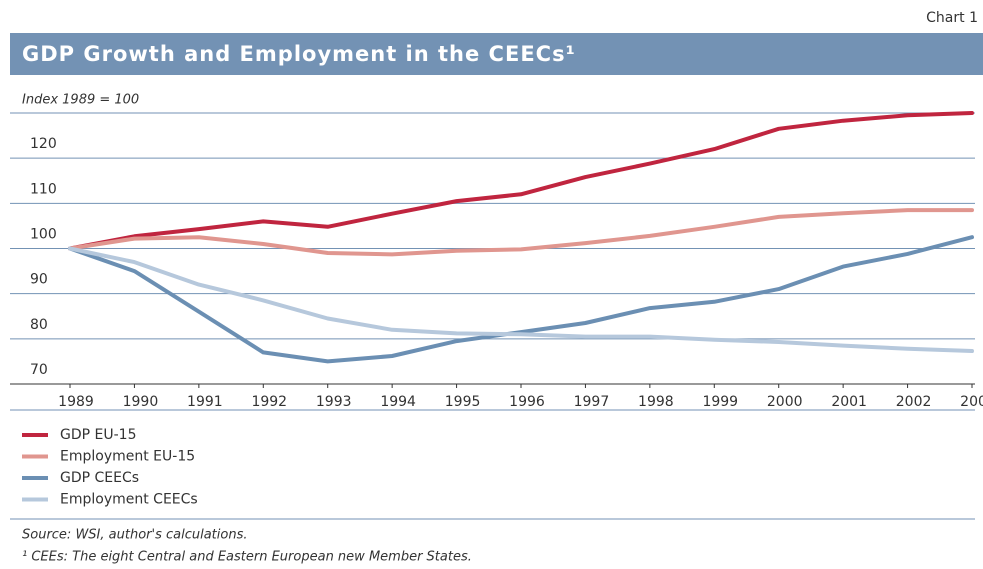 Image resolution: width=983 pixels, height=569 pixels. What do you see at coordinates (39, 370) in the screenshot?
I see `y-tick-label: 70` at bounding box center [39, 370].